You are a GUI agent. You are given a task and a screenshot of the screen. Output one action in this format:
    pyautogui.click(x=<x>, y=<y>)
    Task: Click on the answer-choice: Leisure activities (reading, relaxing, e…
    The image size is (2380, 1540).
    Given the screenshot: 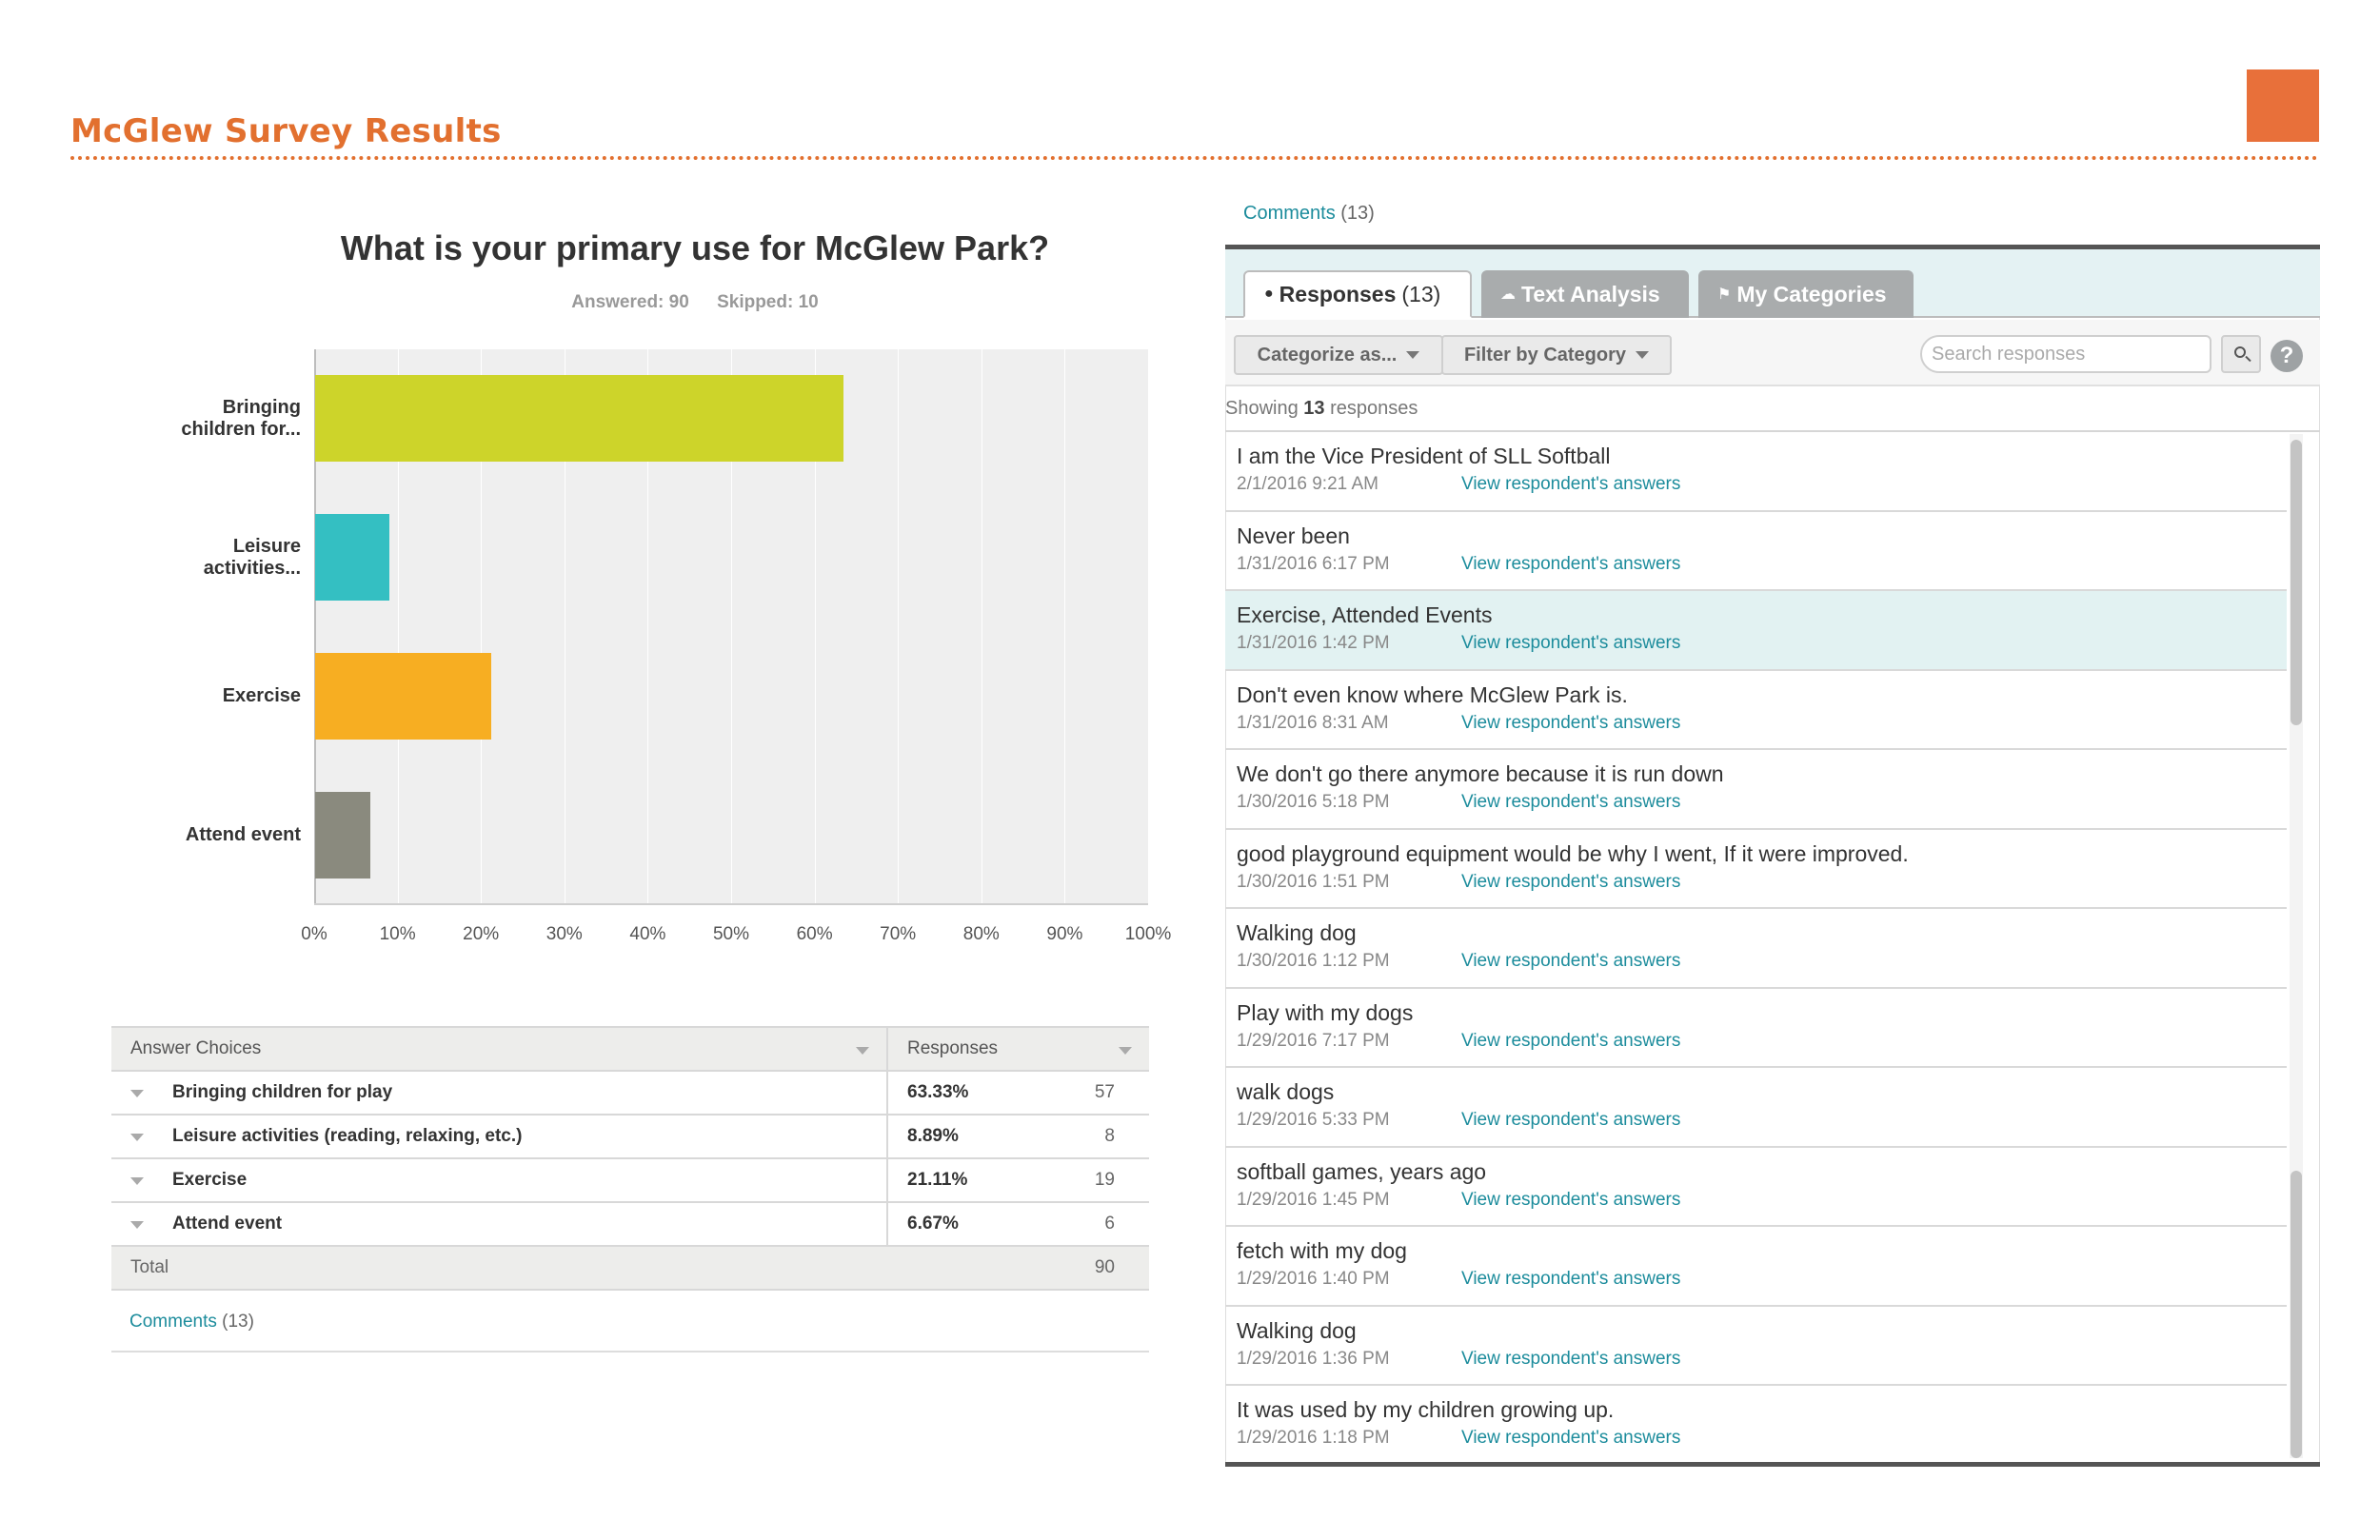 What is the action you would take?
    pyautogui.click(x=499, y=1137)
    